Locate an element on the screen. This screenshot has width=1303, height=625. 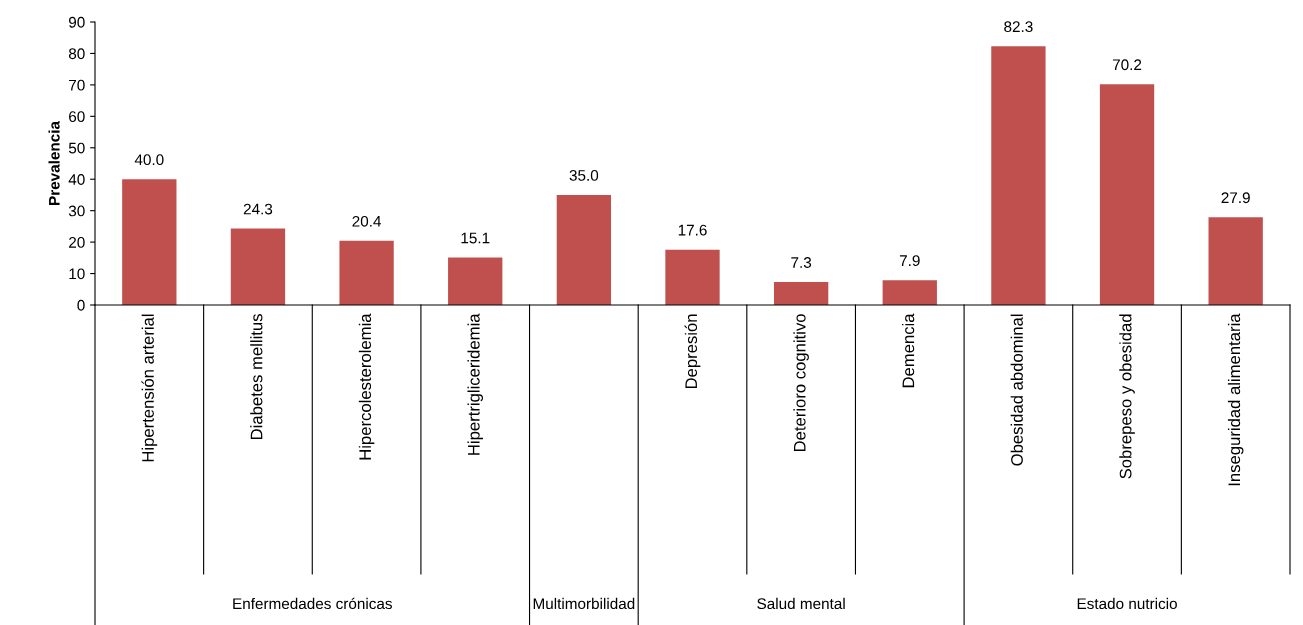
x-tick-label: Hipertrigliceridemia is located at coordinates (475, 384).